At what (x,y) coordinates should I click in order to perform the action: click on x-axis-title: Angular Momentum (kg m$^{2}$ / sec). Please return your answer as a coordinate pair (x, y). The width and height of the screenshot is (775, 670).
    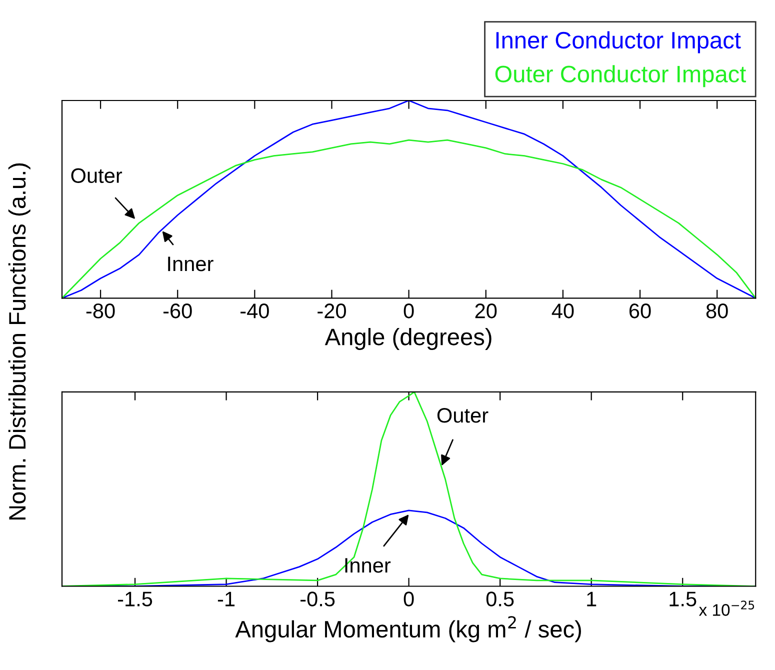
    Looking at the image, I should click on (408, 629).